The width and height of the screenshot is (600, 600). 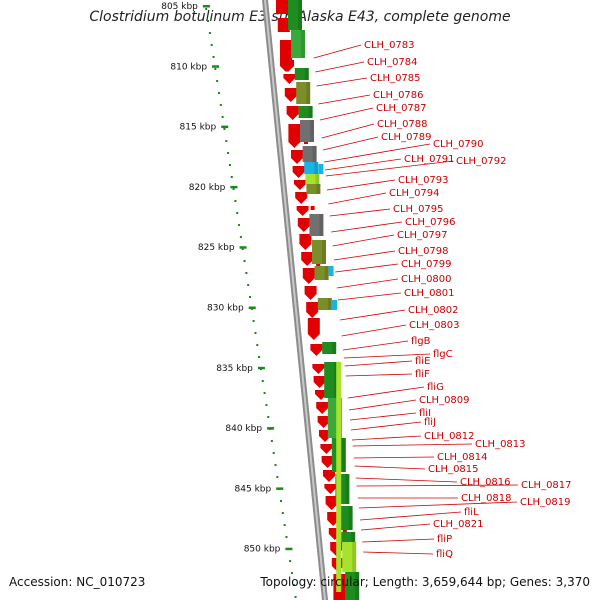 I want to click on gene-label: CLH_0821, so click(x=458, y=524).